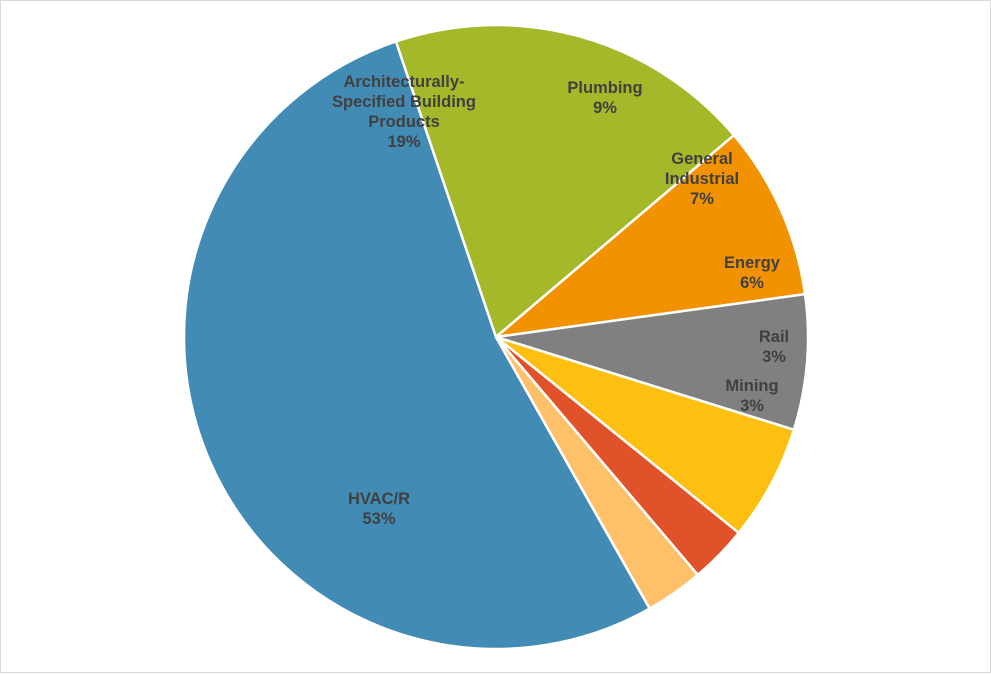  I want to click on slice-category-label: Industrial, so click(702, 179).